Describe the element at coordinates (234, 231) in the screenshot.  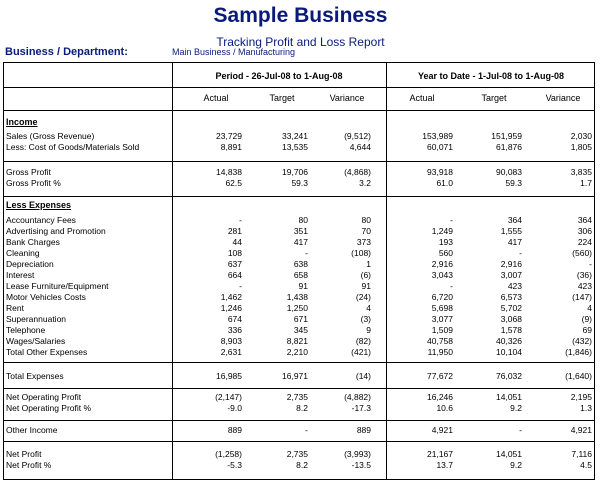
I see `cell-value: 281` at that location.